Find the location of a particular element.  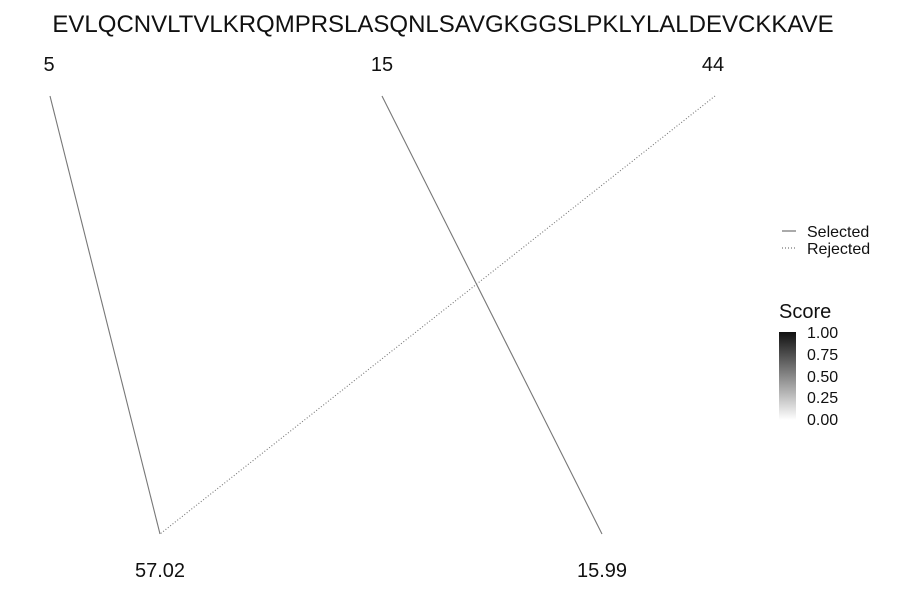

colorbar-gradient is located at coordinates (787, 376).